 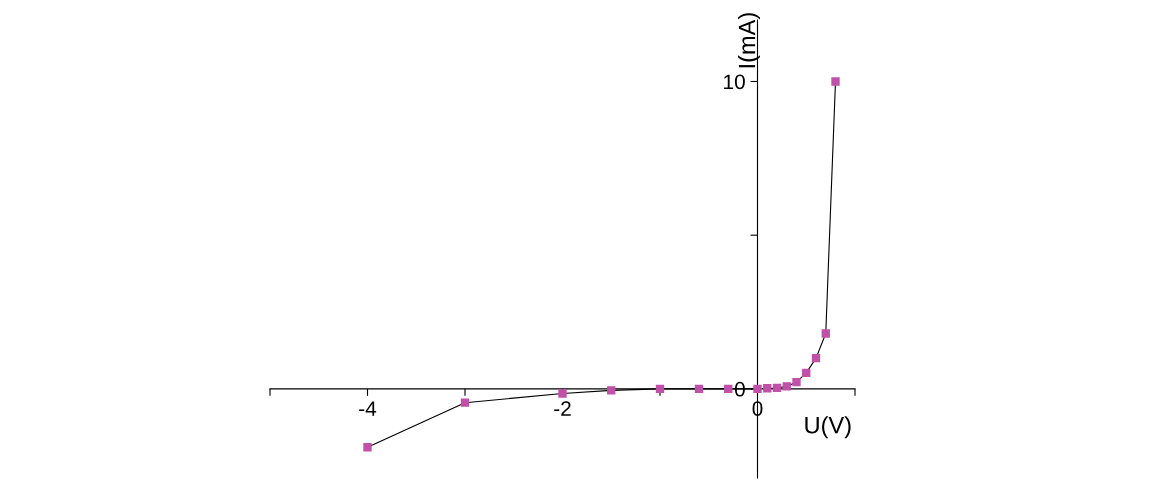 What do you see at coordinates (368, 408) in the screenshot?
I see `x-tick-label: -4` at bounding box center [368, 408].